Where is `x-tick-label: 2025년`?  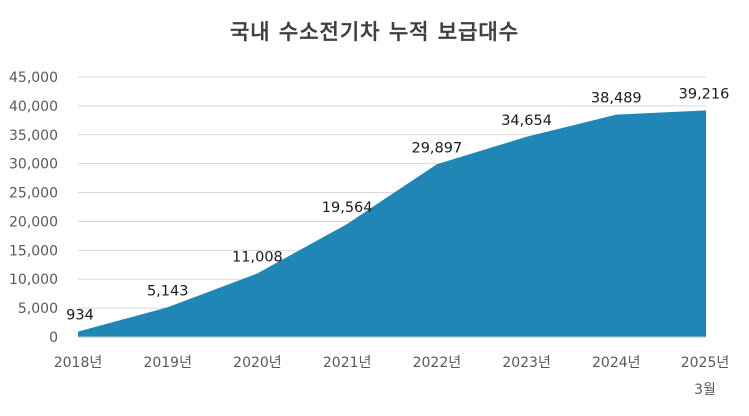 x-tick-label: 2025년 is located at coordinates (705, 363).